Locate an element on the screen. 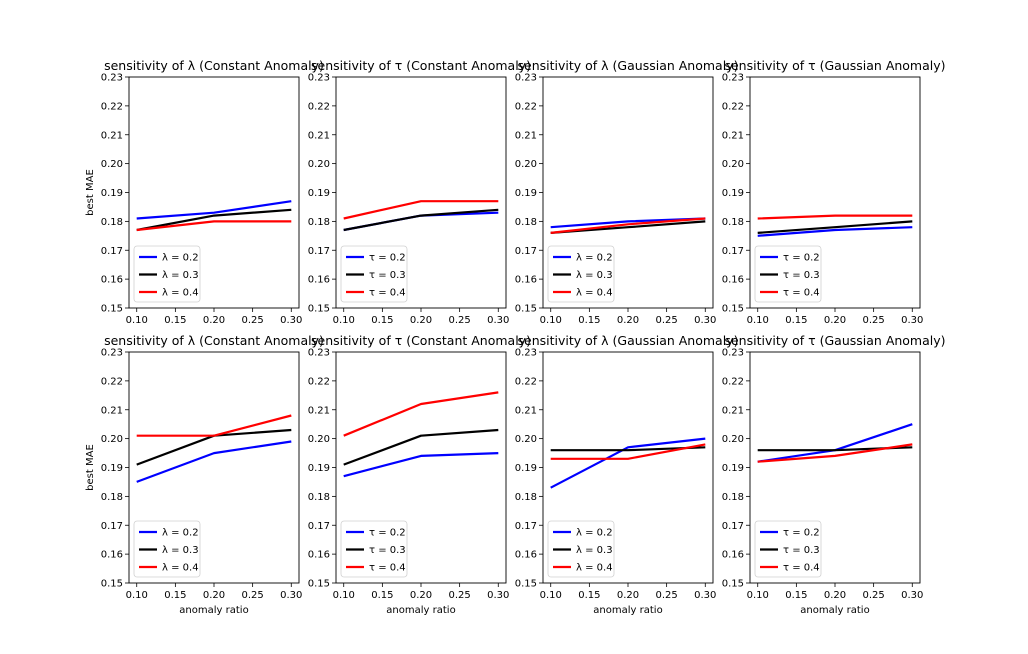 This screenshot has width=1028, height=654. legend-label: τ = 0.3 is located at coordinates (801, 275).